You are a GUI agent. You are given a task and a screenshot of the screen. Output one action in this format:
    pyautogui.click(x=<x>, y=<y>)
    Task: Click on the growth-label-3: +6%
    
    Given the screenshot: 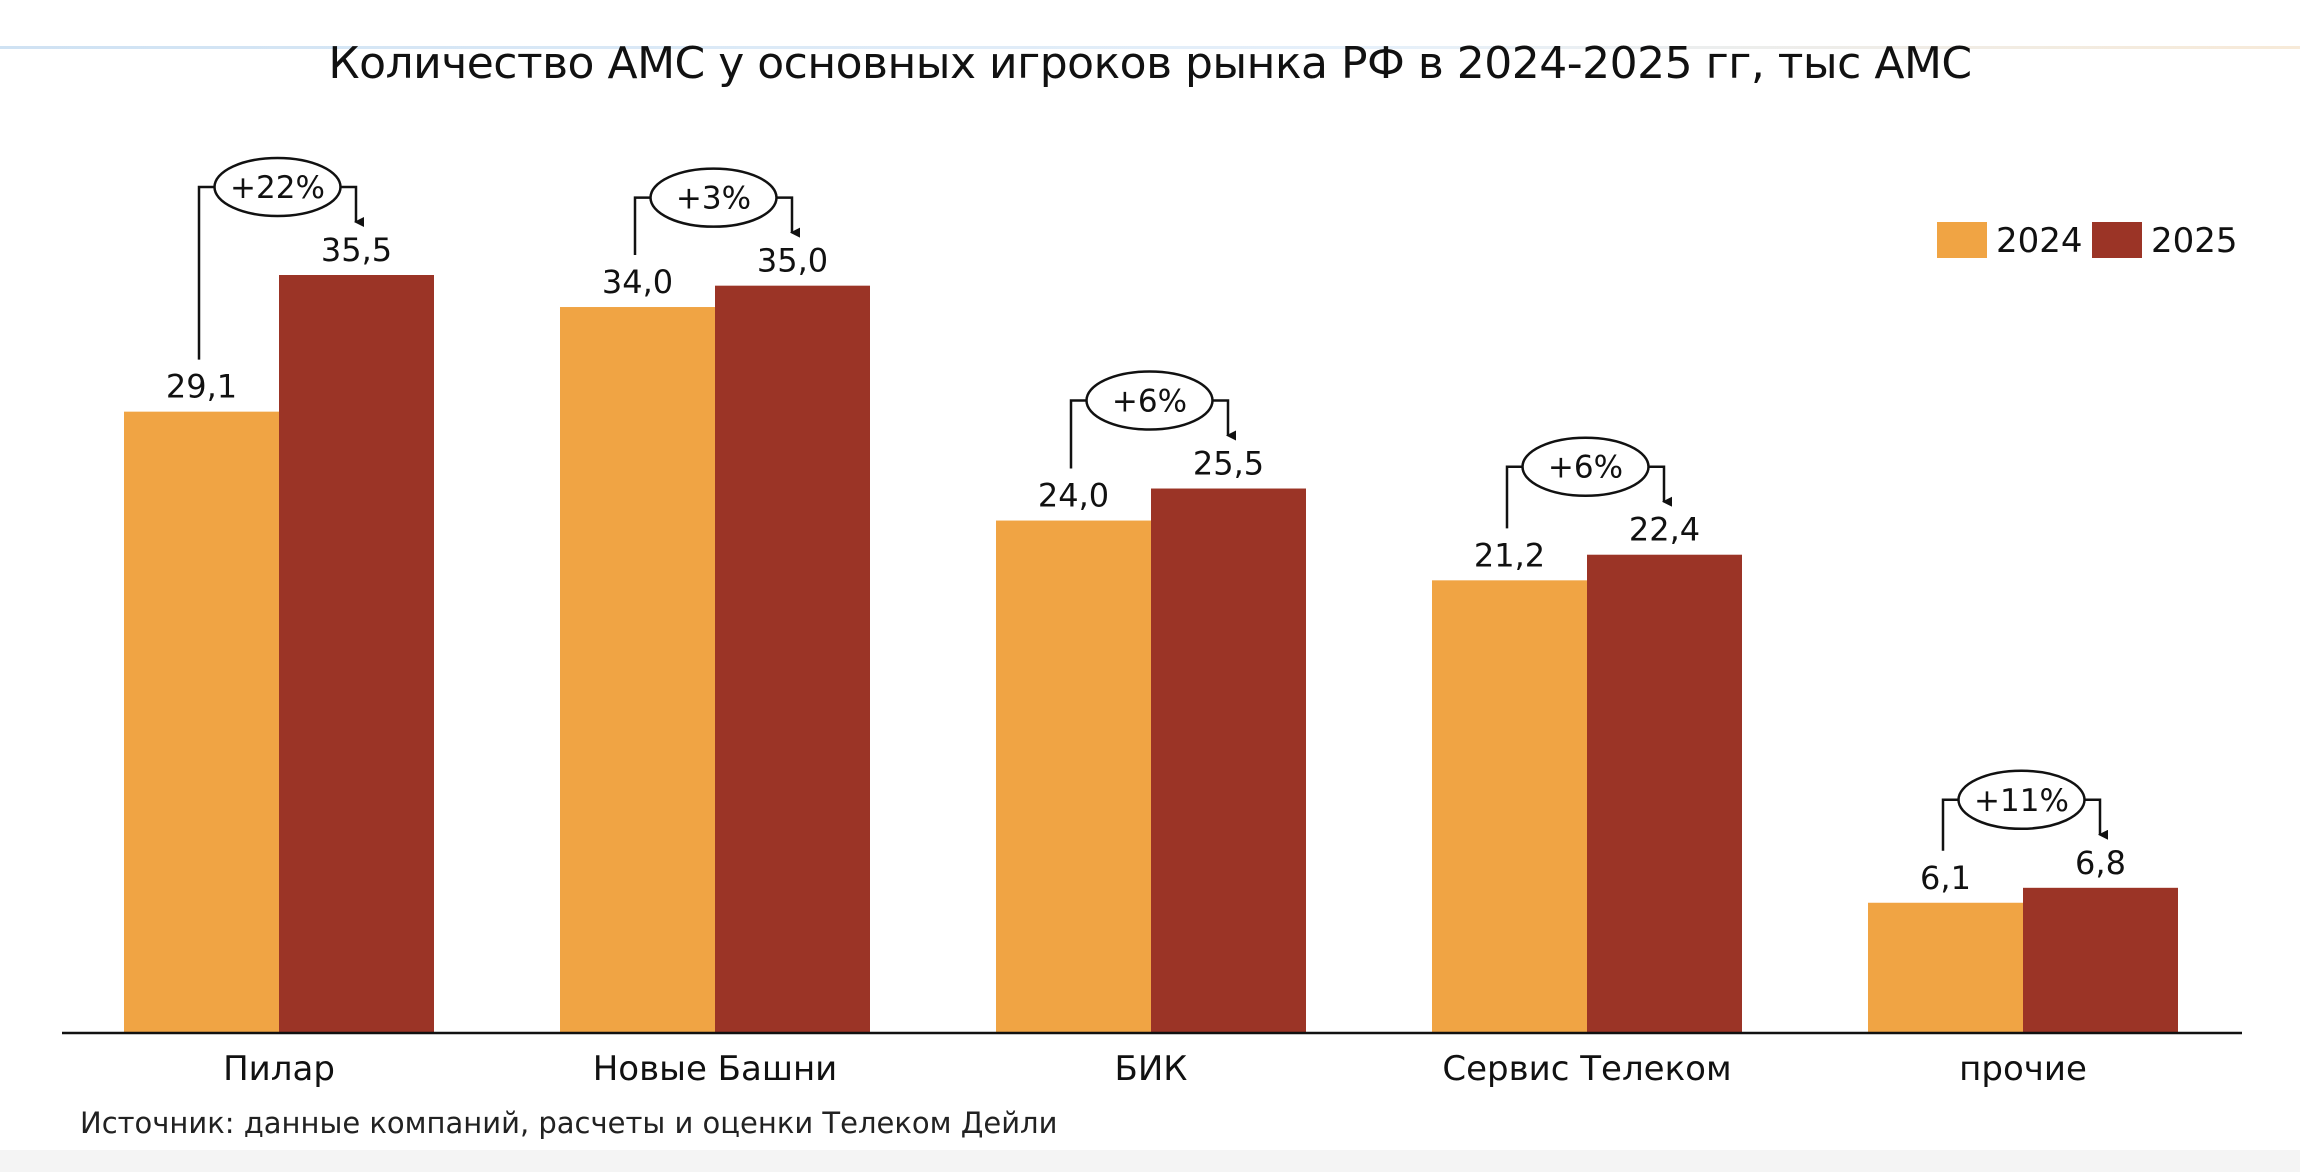 What is the action you would take?
    pyautogui.click(x=1585, y=468)
    